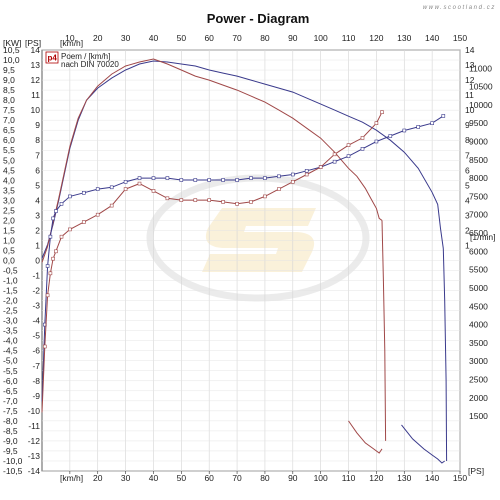 This screenshot has width=500, height=500. I want to click on ps-left-tick-label: -1, so click(36, 276).